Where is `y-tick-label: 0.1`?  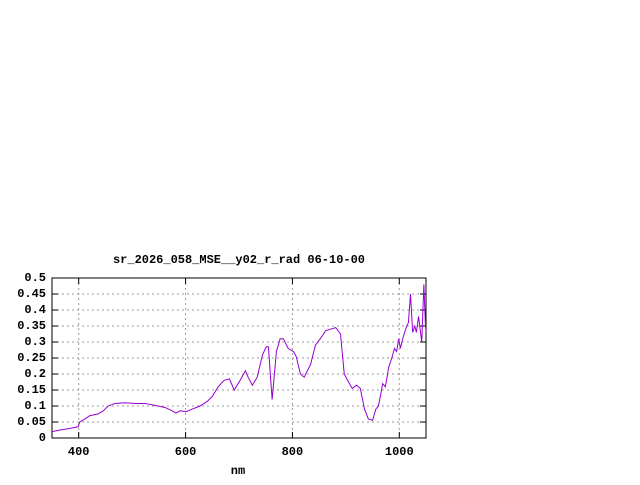
y-tick-label: 0.1 is located at coordinates (35, 406).